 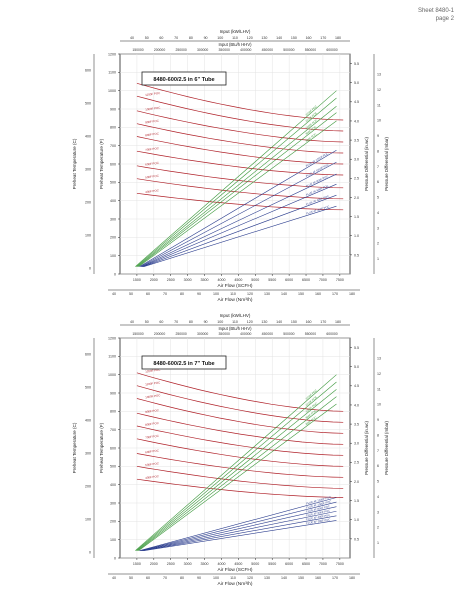 What do you see at coordinates (378, 543) in the screenshot?
I see `right-axis-mbar-tick: 1` at bounding box center [378, 543].